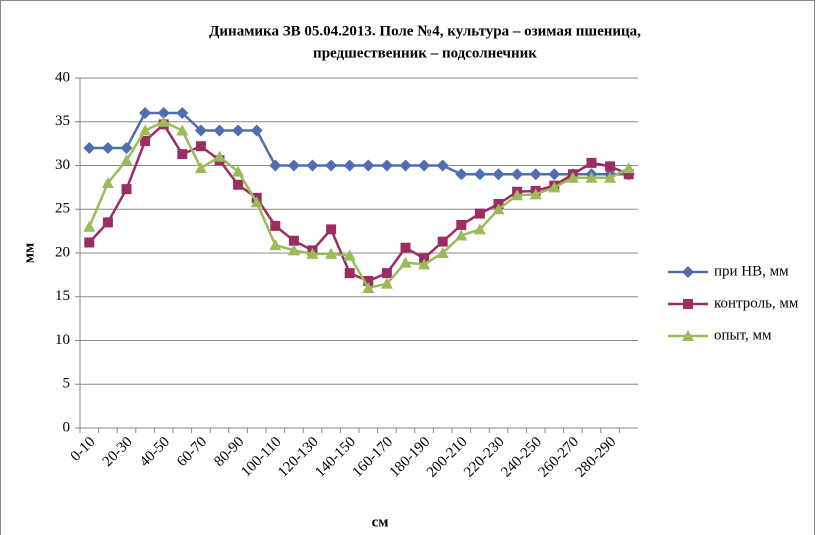  What do you see at coordinates (751, 271) in the screenshot?
I see `legend-label: при НВ, мм` at bounding box center [751, 271].